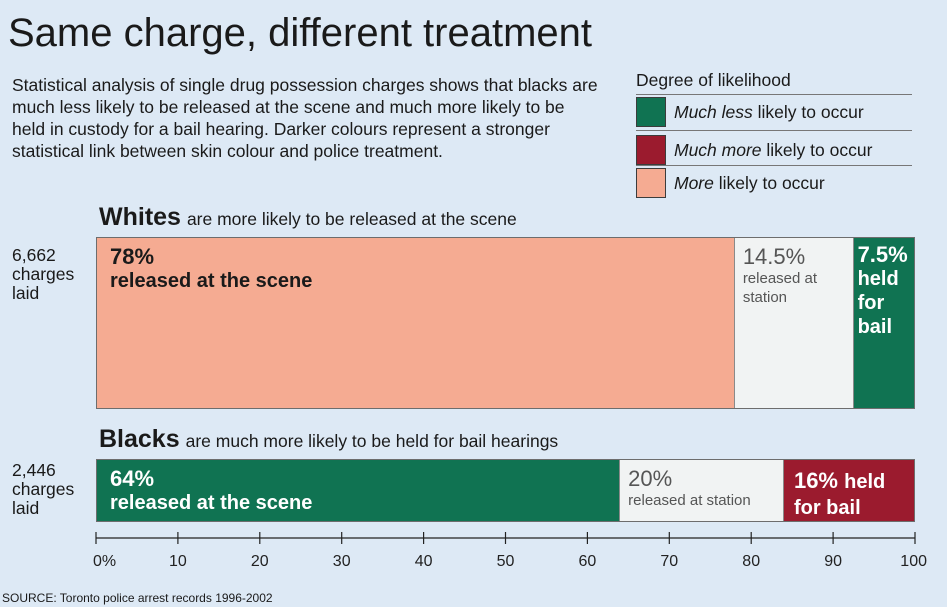  I want to click on charges-count-blacks: 2,446 charges laid, so click(43, 489).